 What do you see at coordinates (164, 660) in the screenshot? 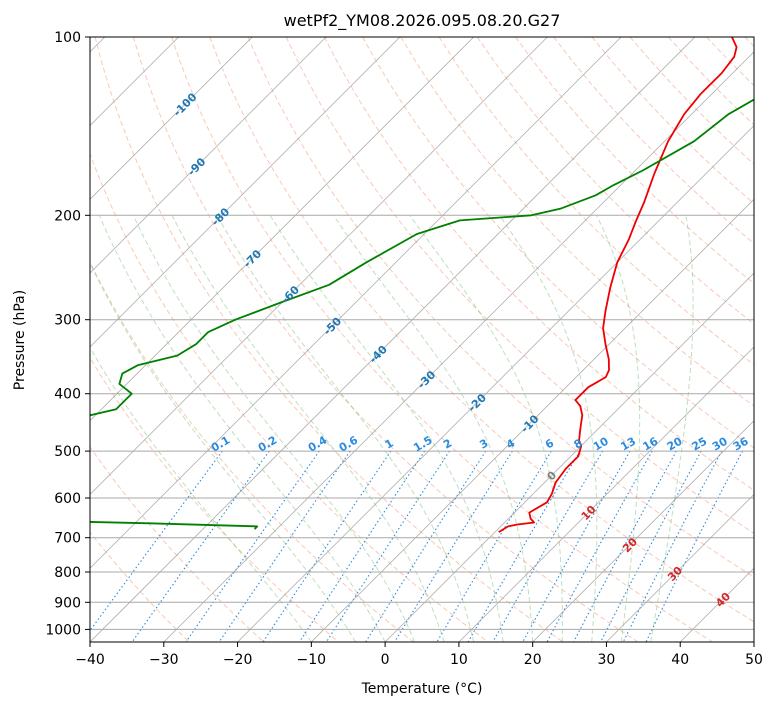
I see `x-tick-label: −30` at bounding box center [164, 660].